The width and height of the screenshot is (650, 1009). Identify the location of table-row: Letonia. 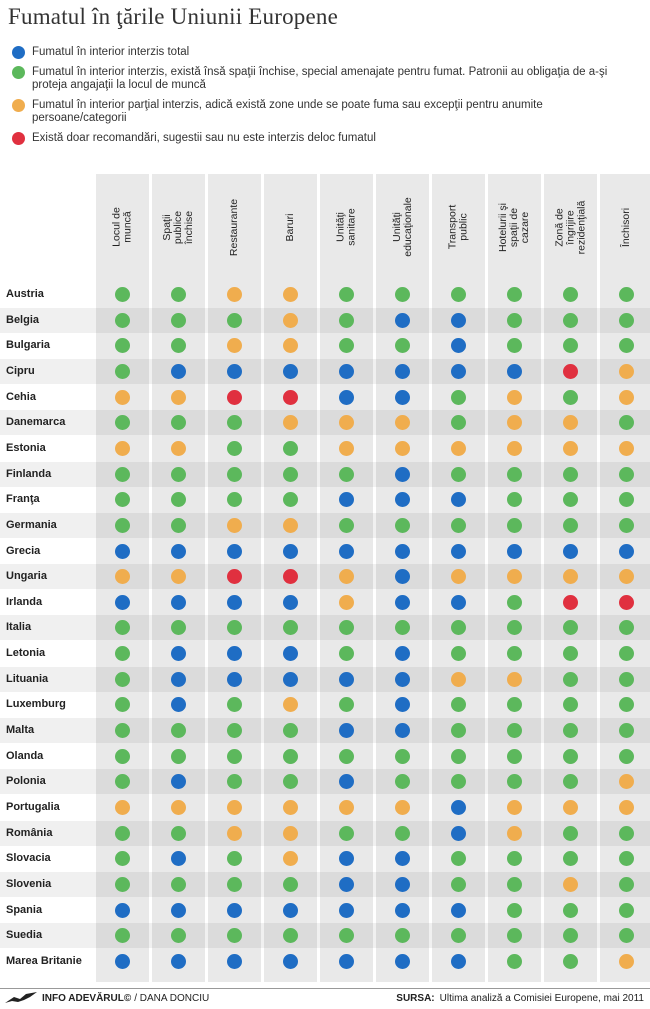
(325, 653).